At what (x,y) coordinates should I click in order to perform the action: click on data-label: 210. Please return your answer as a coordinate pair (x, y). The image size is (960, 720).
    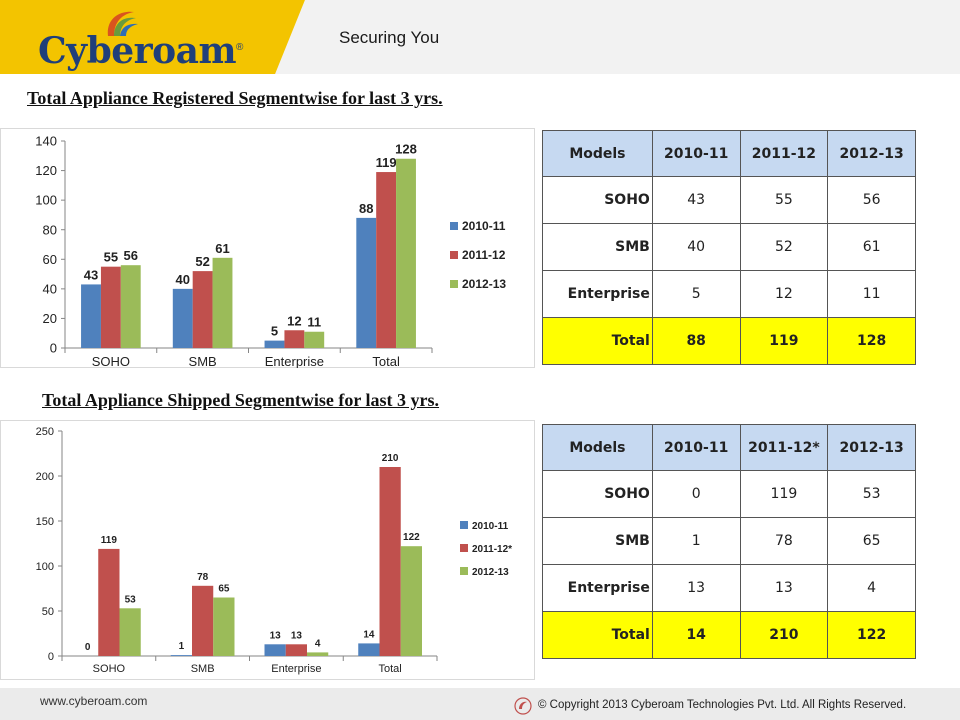
    Looking at the image, I should click on (390, 458).